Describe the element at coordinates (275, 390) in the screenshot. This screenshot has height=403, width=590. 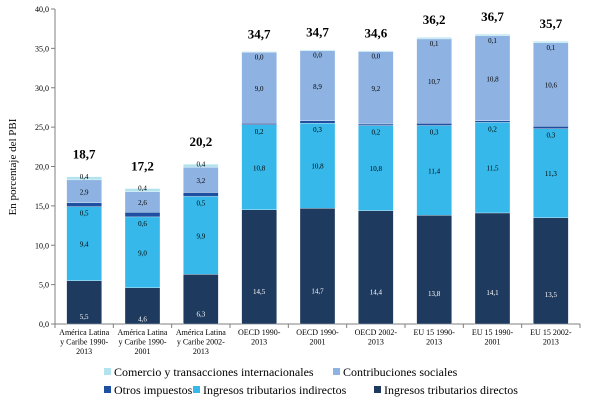
I see `legend-entry-label: Ingresos tributarios indirectos` at that location.